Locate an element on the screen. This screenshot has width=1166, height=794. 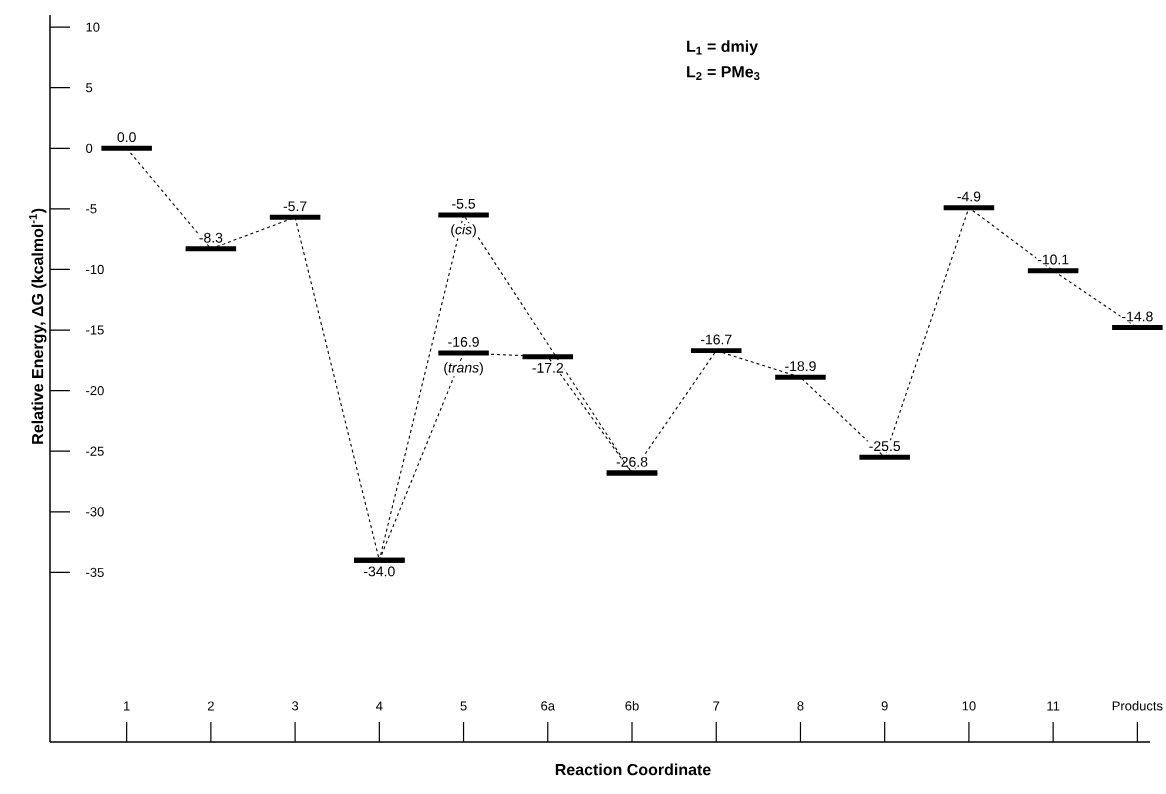
annotation: (cis) is located at coordinates (463, 231).